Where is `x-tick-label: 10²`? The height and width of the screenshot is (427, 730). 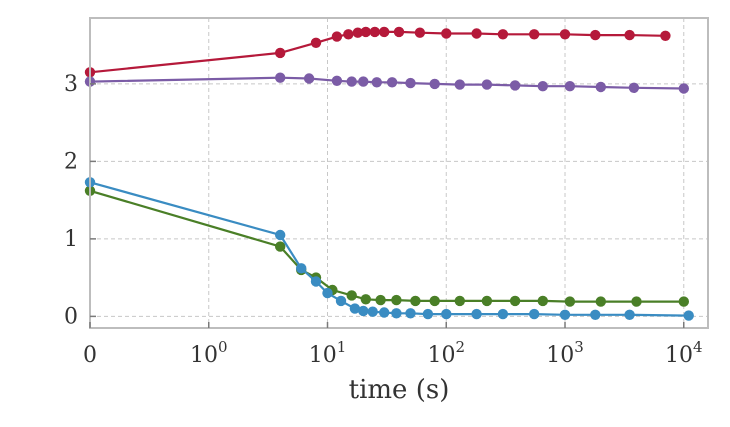
x-tick-label: 10² is located at coordinates (446, 353).